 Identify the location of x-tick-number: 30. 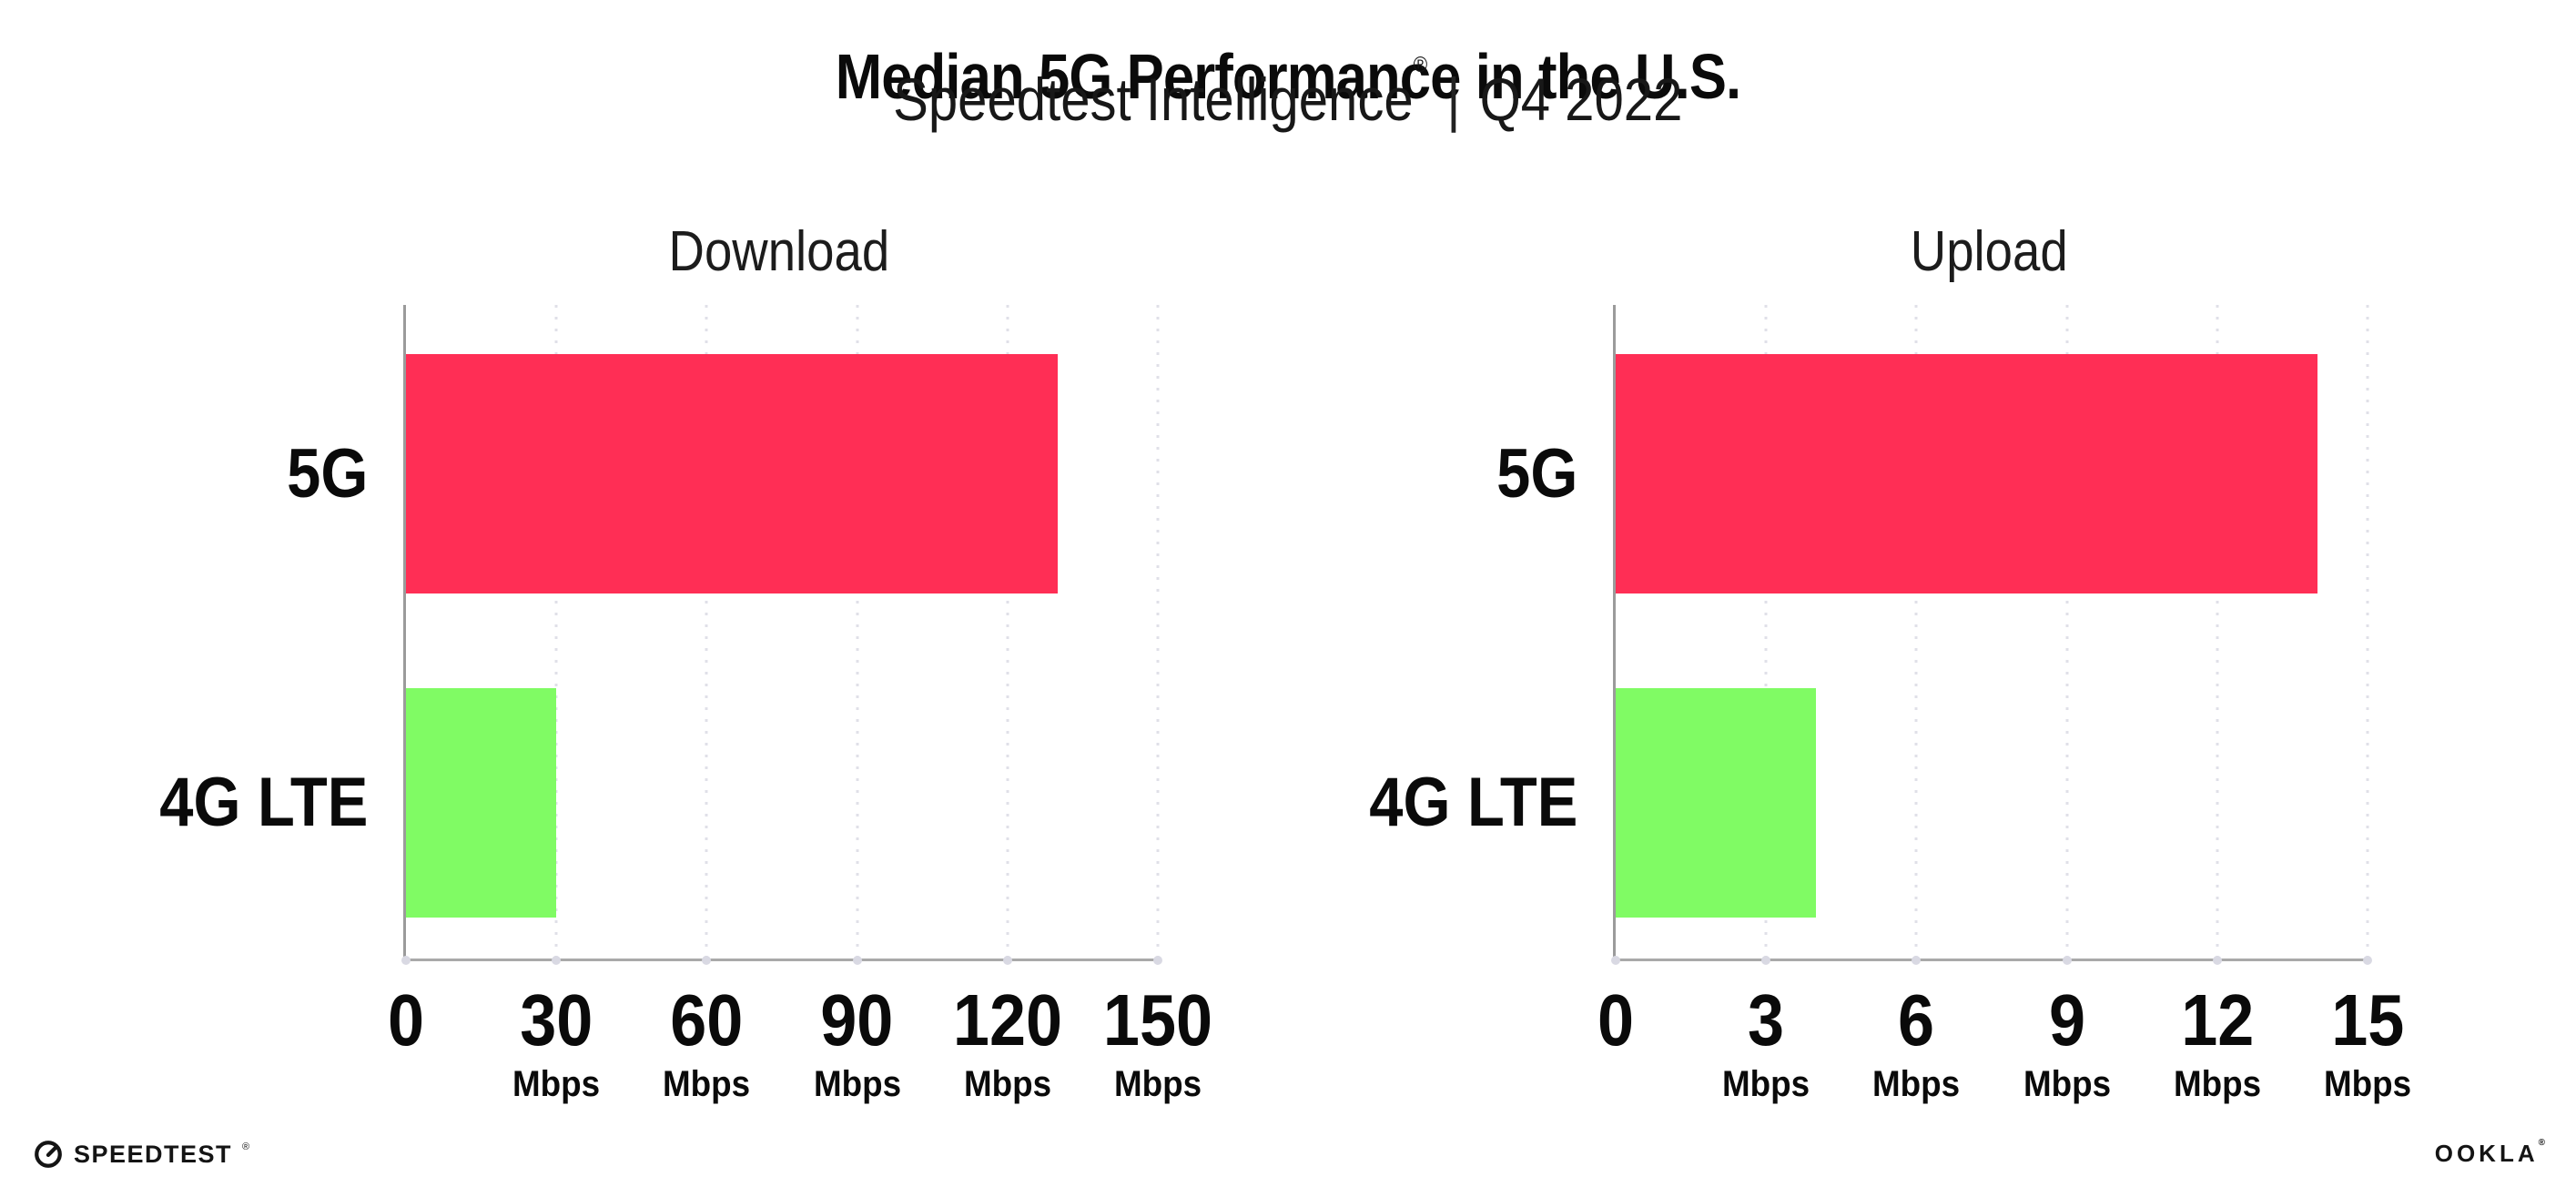
(556, 1020).